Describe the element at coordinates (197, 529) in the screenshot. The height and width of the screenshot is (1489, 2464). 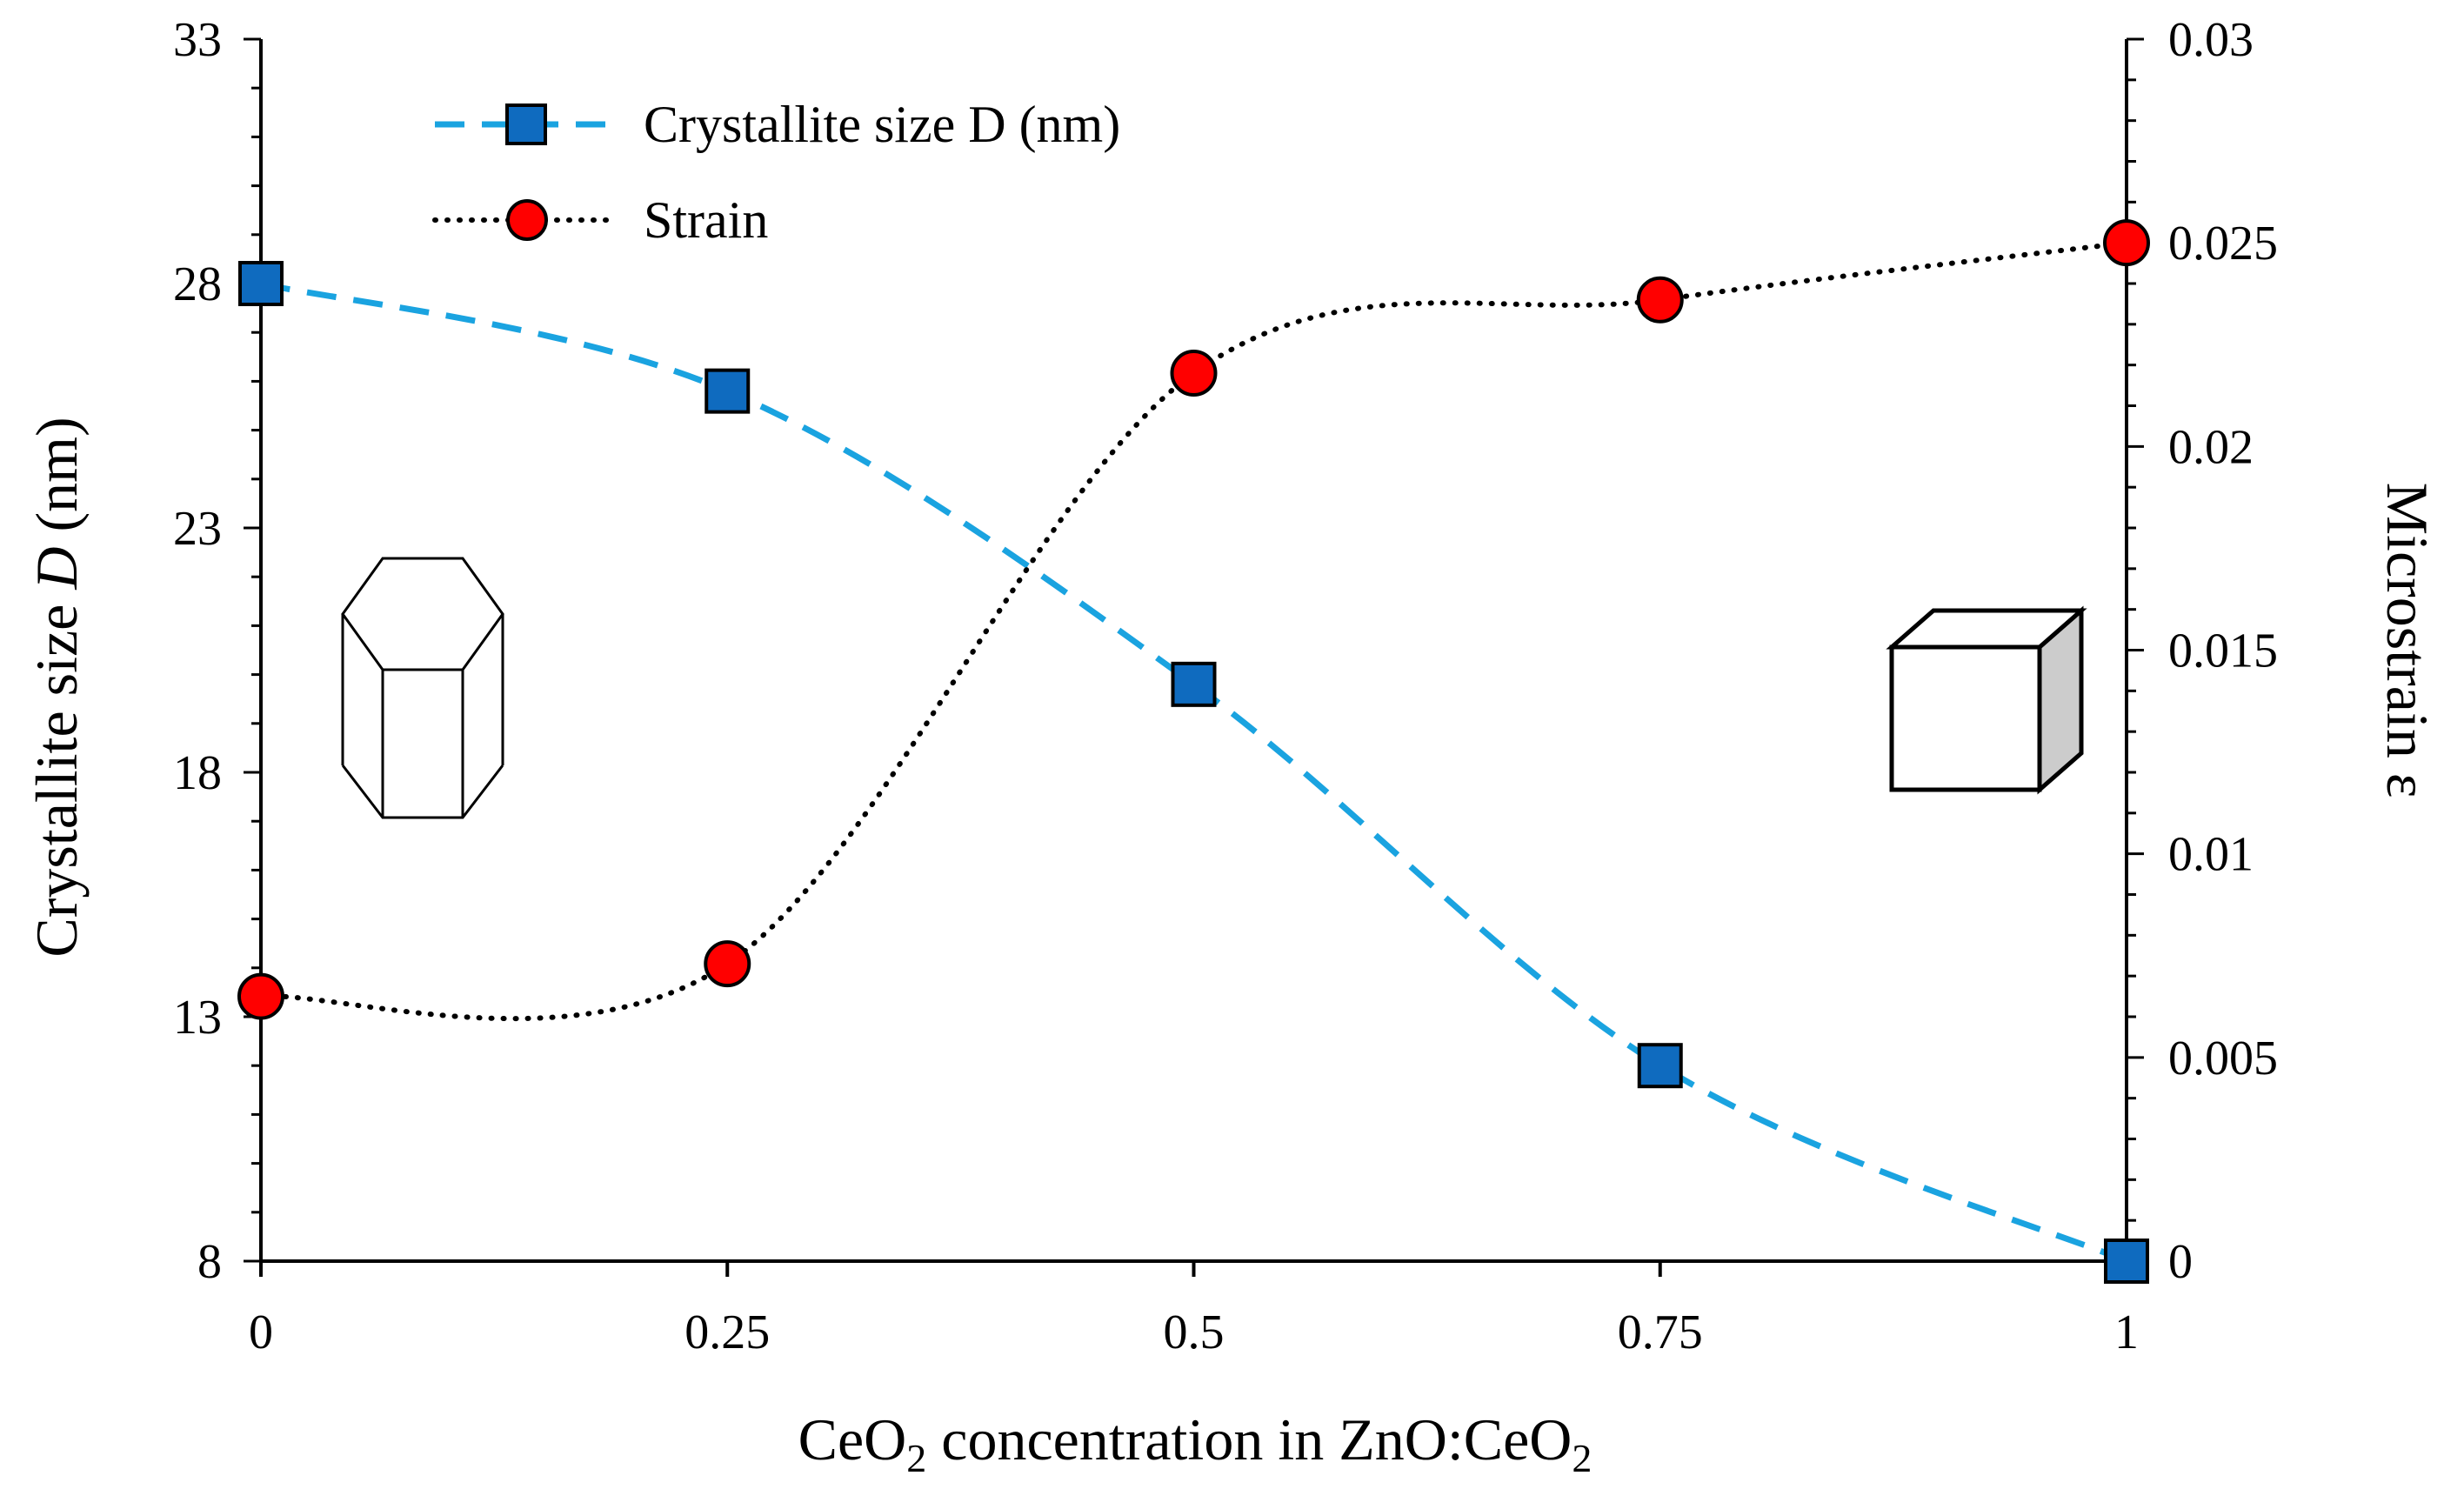
I see `y-left-tick-label: 23` at that location.